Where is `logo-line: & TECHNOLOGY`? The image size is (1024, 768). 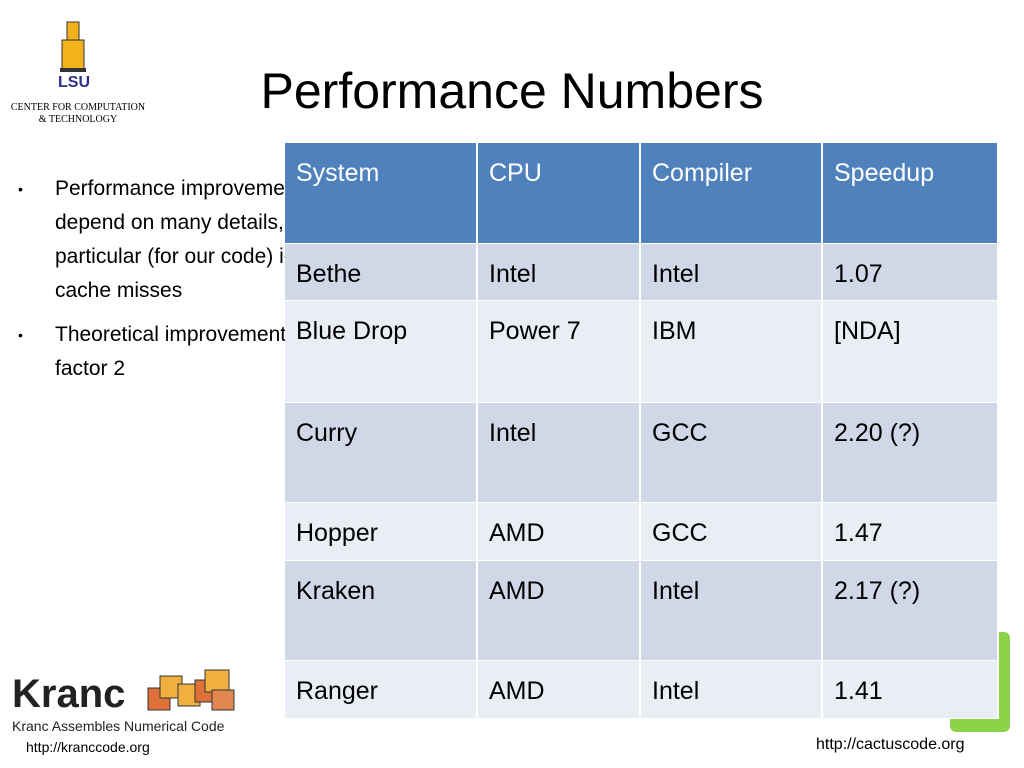 logo-line: & TECHNOLOGY is located at coordinates (78, 119).